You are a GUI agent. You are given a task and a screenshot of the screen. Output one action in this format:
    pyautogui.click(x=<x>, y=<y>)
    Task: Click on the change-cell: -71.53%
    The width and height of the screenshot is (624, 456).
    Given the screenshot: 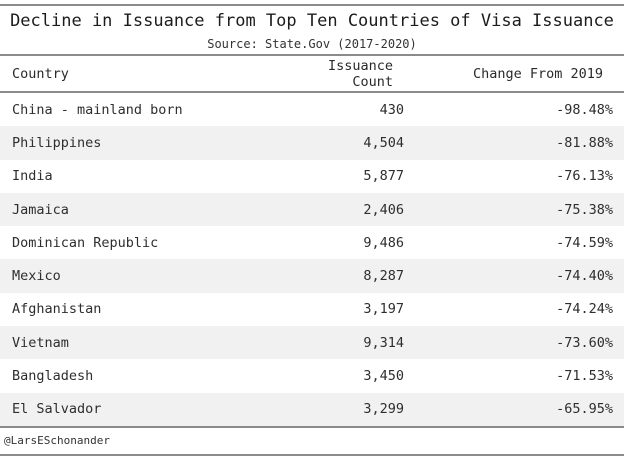 What is the action you would take?
    pyautogui.click(x=584, y=376)
    